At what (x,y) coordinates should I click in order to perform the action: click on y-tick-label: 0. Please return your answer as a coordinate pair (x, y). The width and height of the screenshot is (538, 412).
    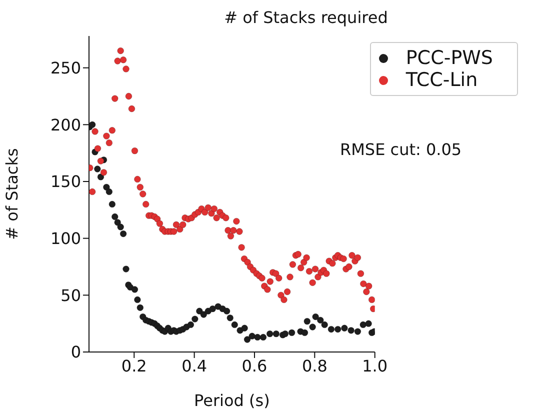
    Looking at the image, I should click on (75, 352).